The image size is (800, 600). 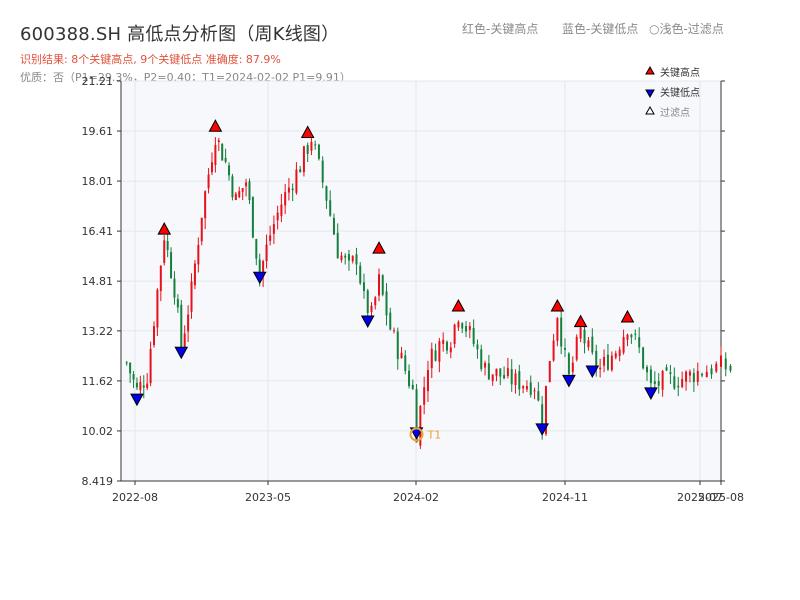 I want to click on y-tick-label: 11.62, so click(x=98, y=381).